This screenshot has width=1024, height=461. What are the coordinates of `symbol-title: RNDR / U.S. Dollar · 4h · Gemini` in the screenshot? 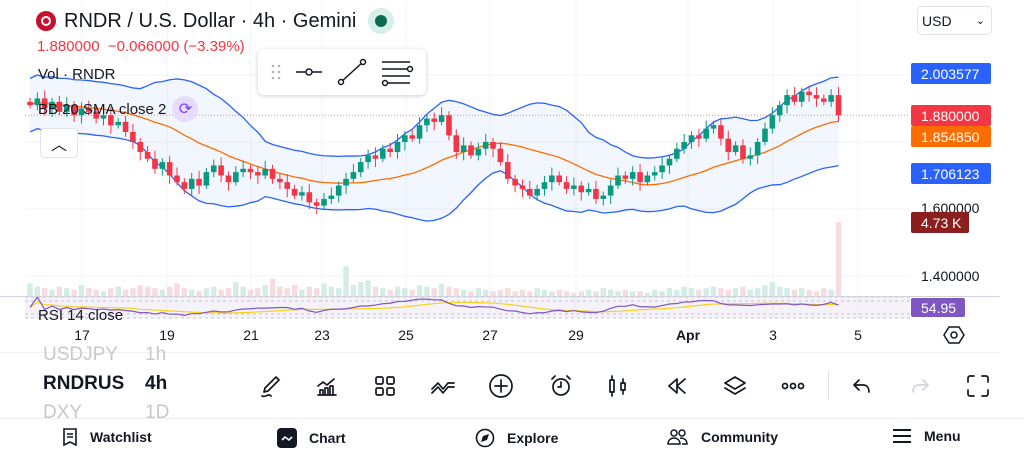 It's located at (215, 21).